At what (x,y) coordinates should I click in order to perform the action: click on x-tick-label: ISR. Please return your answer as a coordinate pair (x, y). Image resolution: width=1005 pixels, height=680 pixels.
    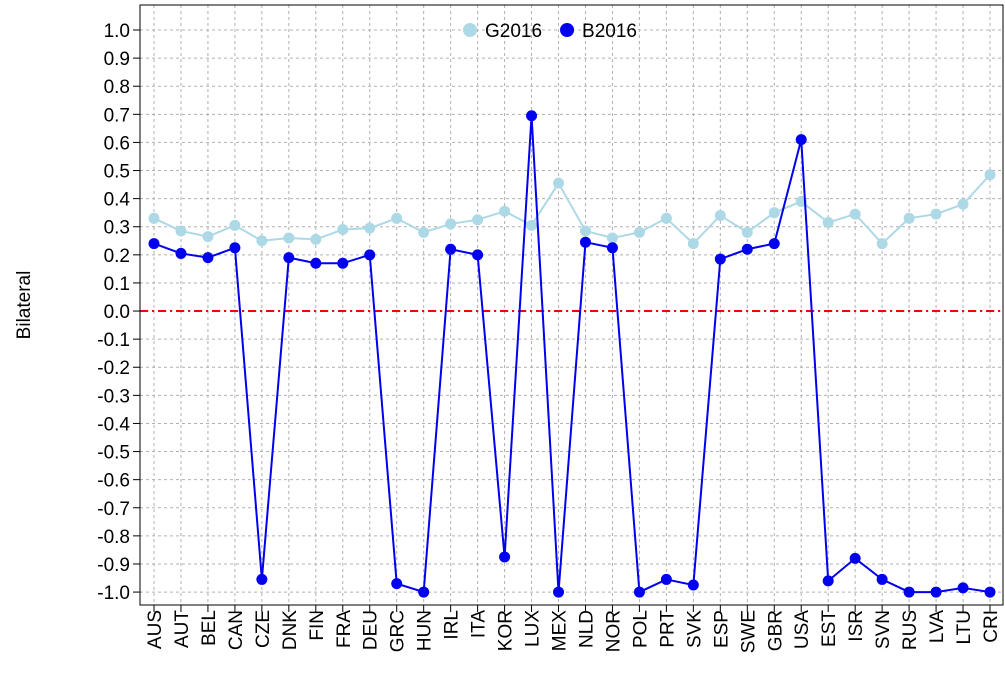
    Looking at the image, I should click on (856, 626).